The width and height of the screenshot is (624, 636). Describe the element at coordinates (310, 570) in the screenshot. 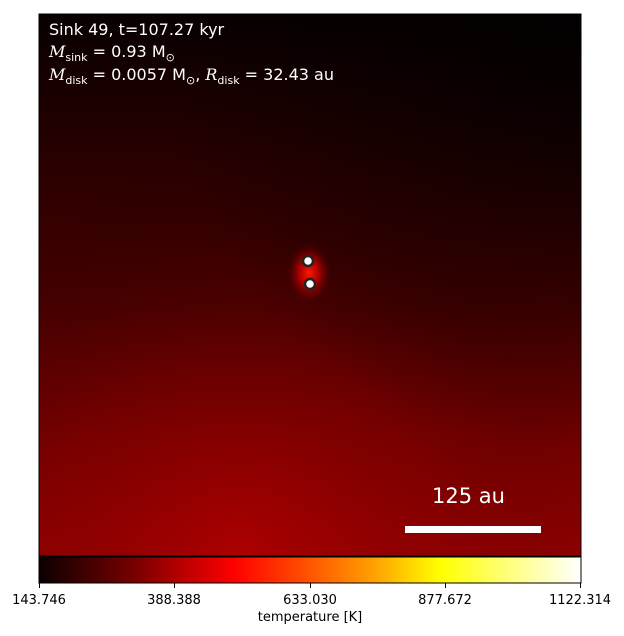

I see `colorbar` at that location.